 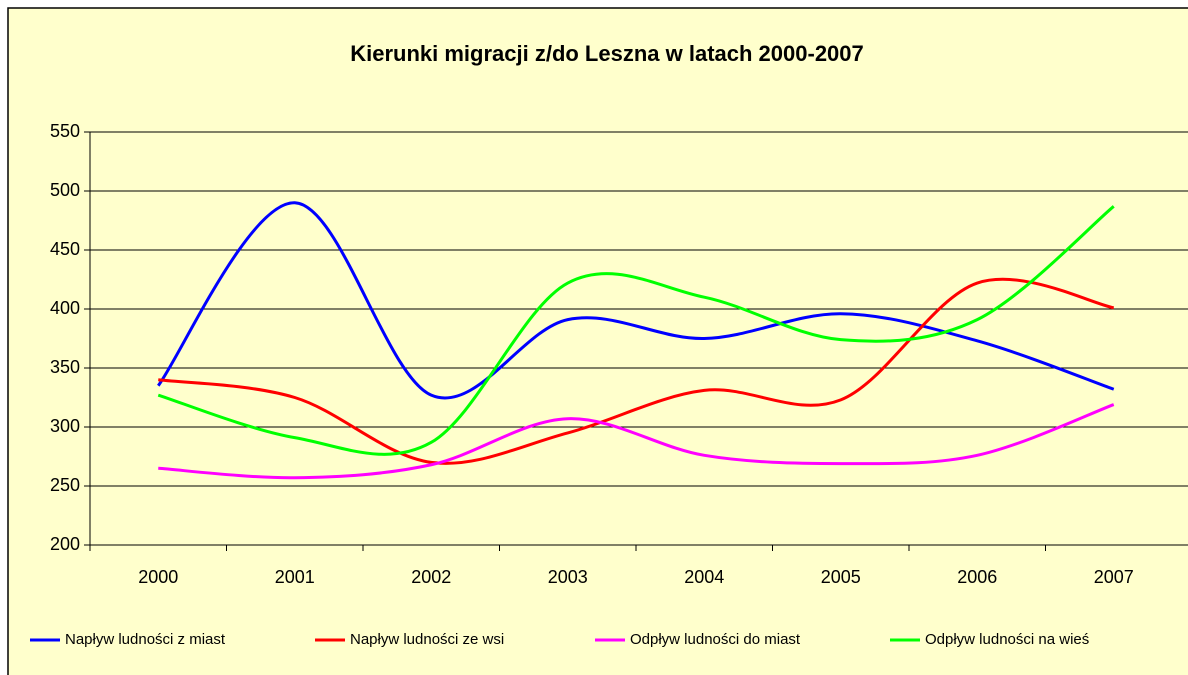 I want to click on y-tick-label: 400, so click(x=65, y=308).